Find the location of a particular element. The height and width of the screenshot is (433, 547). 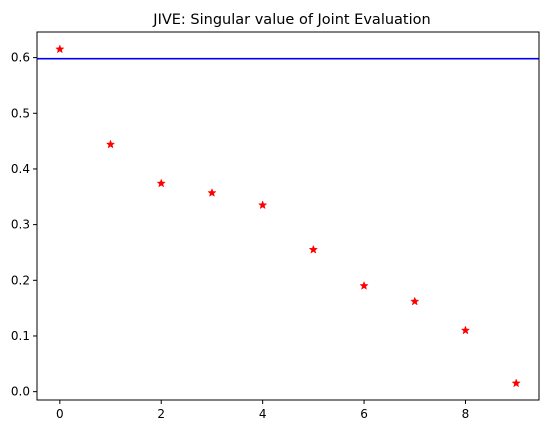

y-tick-label: 0.4 is located at coordinates (20, 169).